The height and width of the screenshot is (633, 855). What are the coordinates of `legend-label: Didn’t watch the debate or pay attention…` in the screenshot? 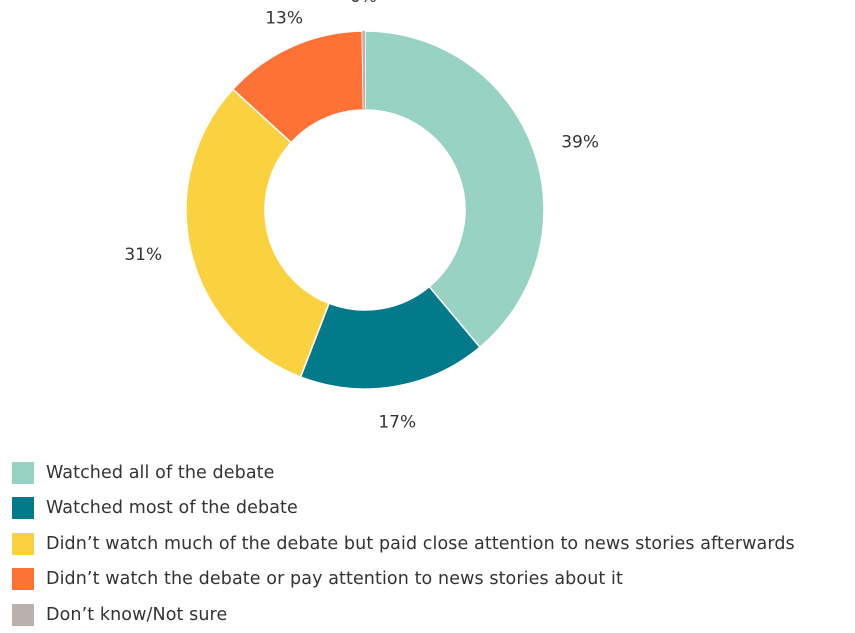 It's located at (334, 579).